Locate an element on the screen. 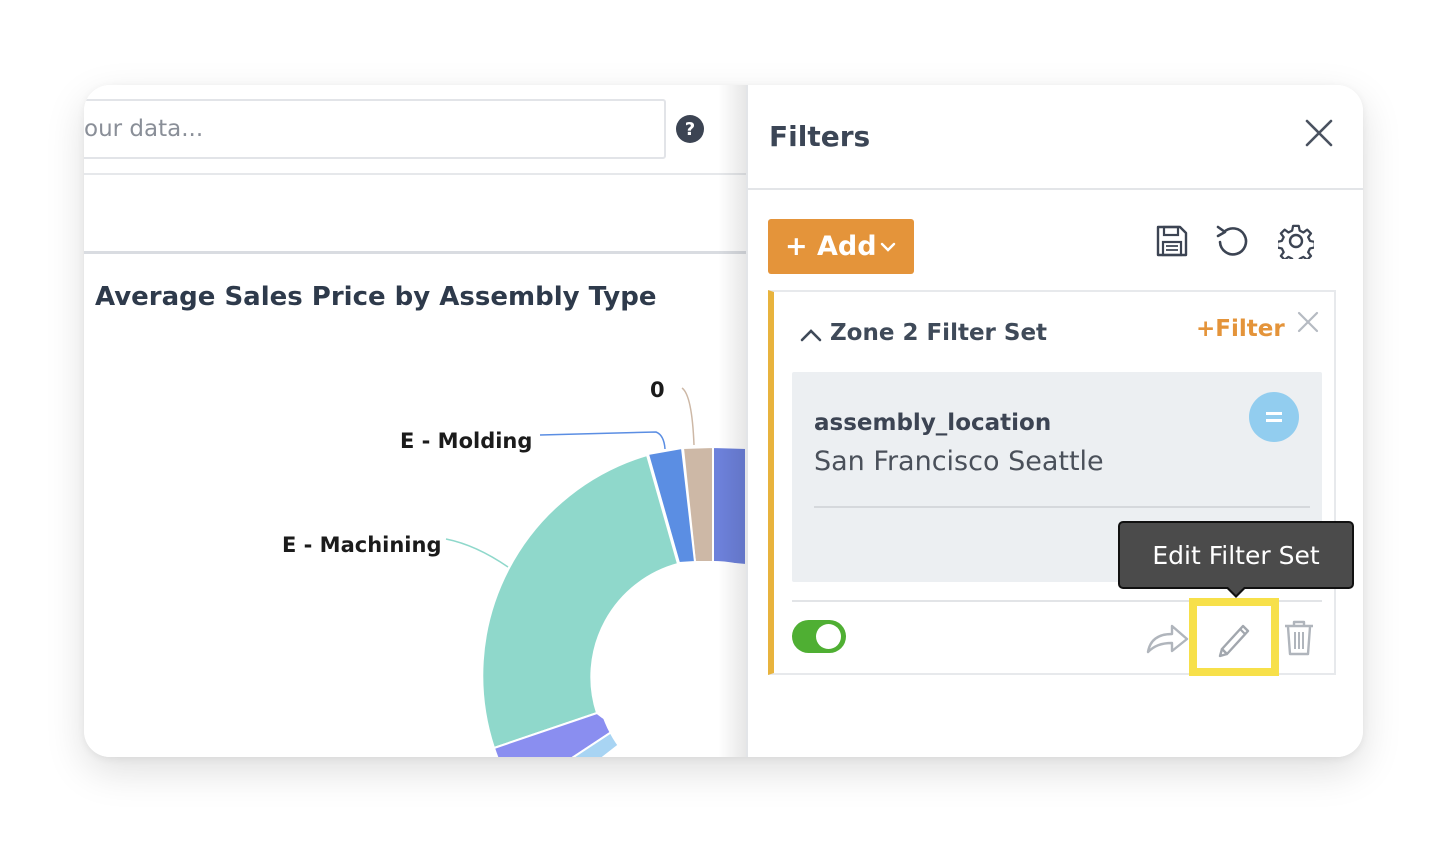  add-button: + Add is located at coordinates (841, 246).